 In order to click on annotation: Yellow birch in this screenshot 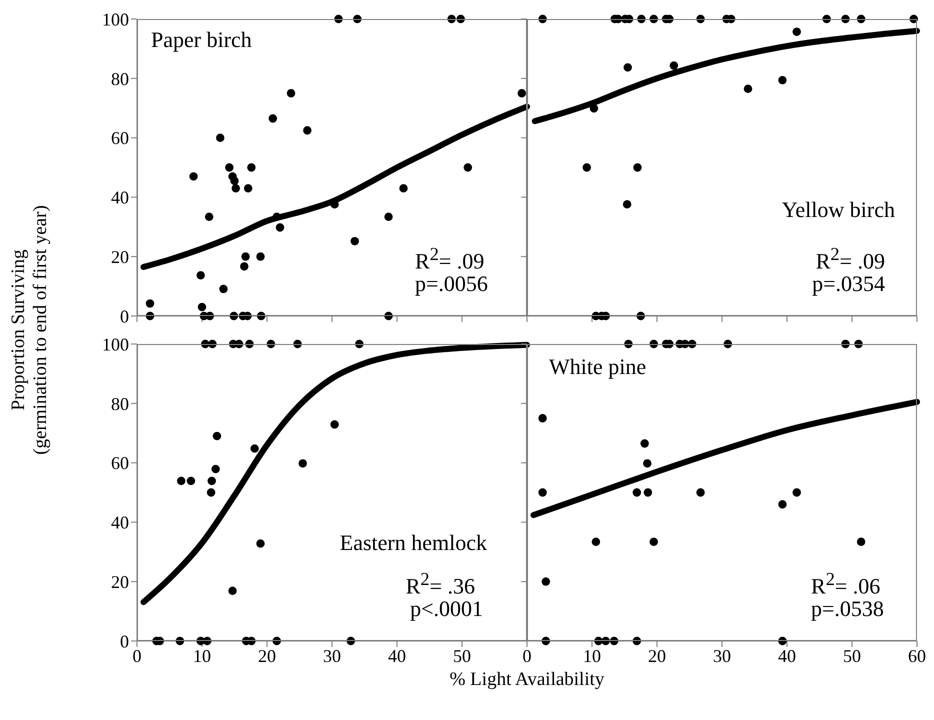, I will do `click(838, 210)`.